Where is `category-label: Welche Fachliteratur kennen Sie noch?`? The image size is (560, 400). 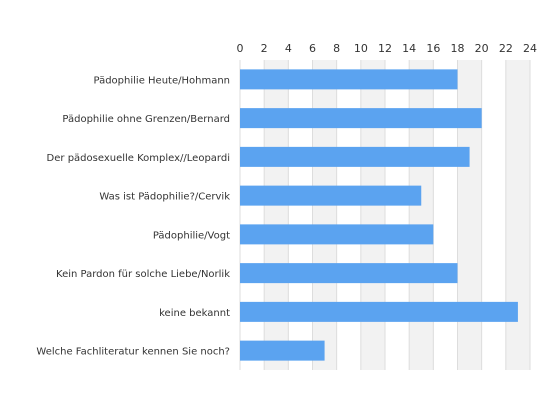 category-label: Welche Fachliteratur kennen Sie noch? is located at coordinates (133, 352).